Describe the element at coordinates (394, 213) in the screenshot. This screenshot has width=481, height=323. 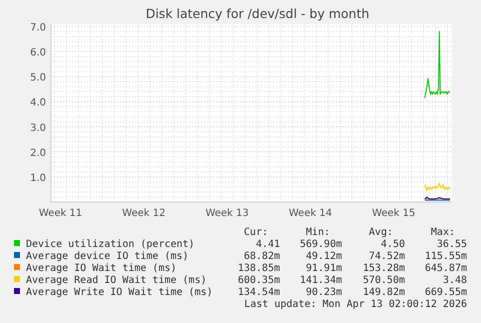
I see `x-tick-label: Week 15` at that location.